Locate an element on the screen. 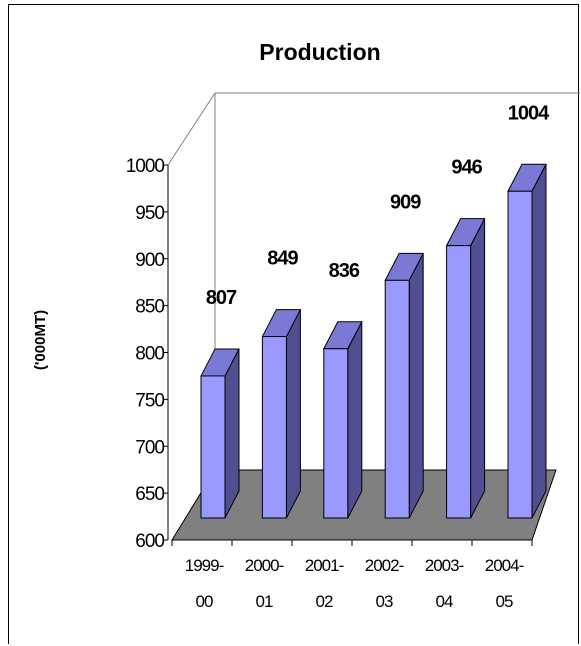  y-tick-label: 750 is located at coordinates (149, 400).